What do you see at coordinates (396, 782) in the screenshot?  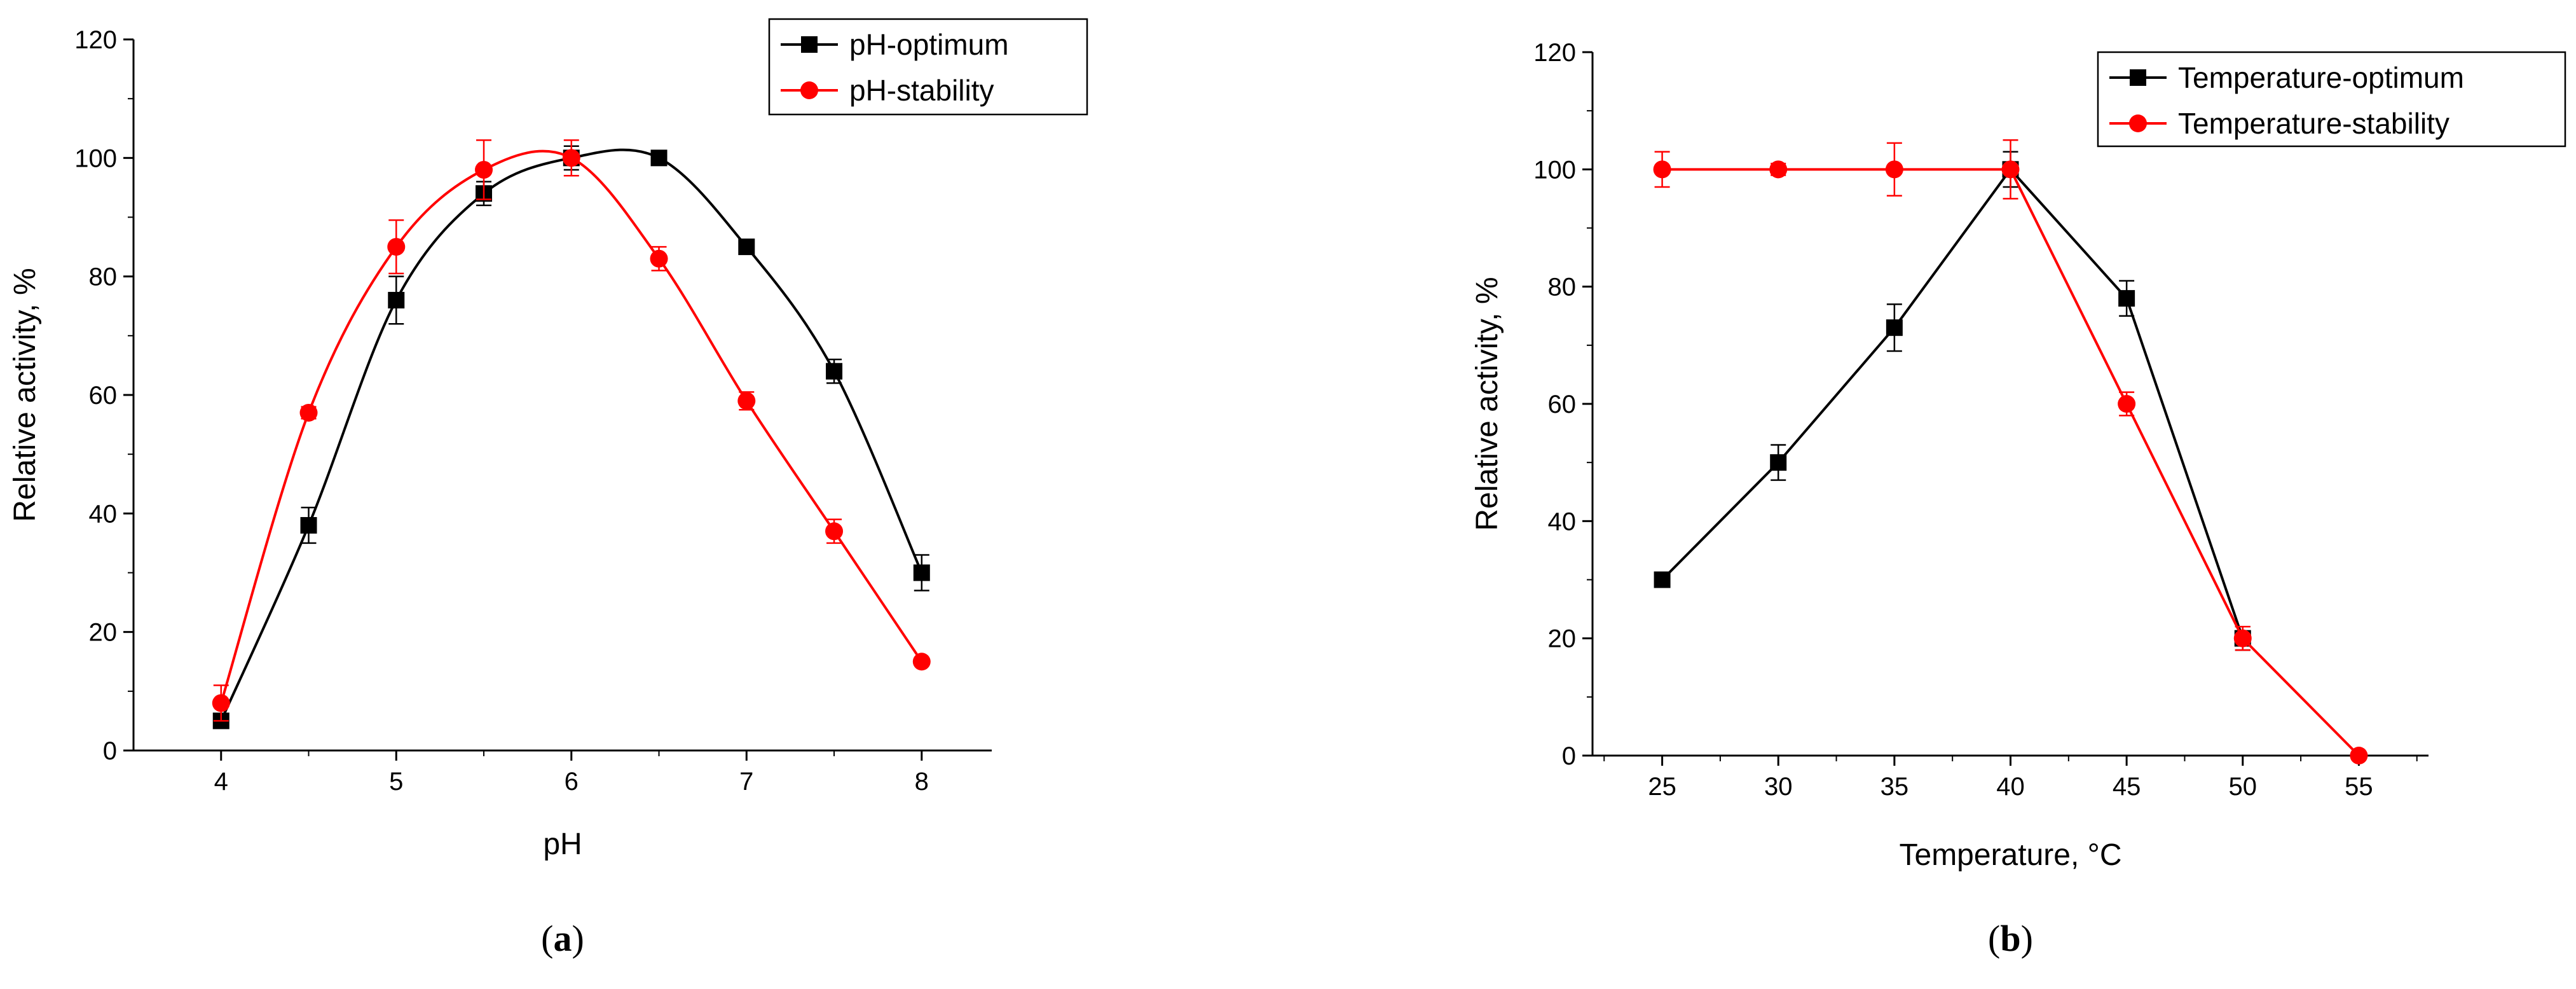 I see `x-tick-label: 5` at bounding box center [396, 782].